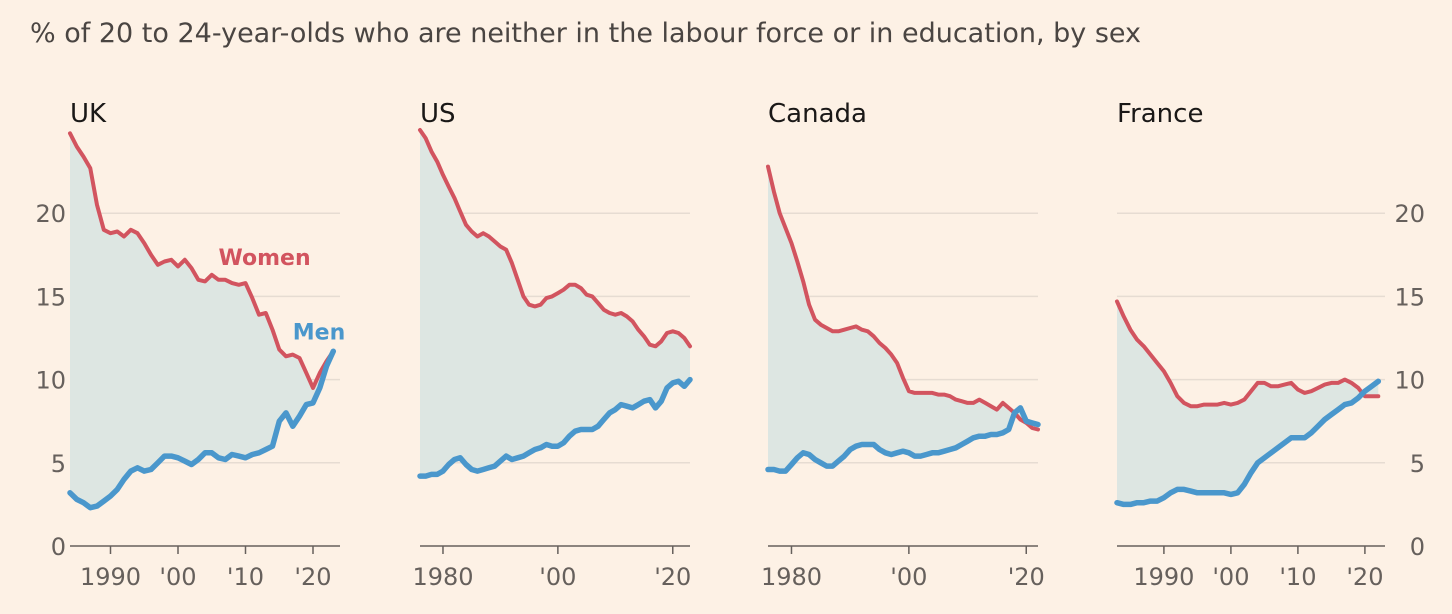 The height and width of the screenshot is (614, 1452). I want to click on series-label-men: Men, so click(319, 333).